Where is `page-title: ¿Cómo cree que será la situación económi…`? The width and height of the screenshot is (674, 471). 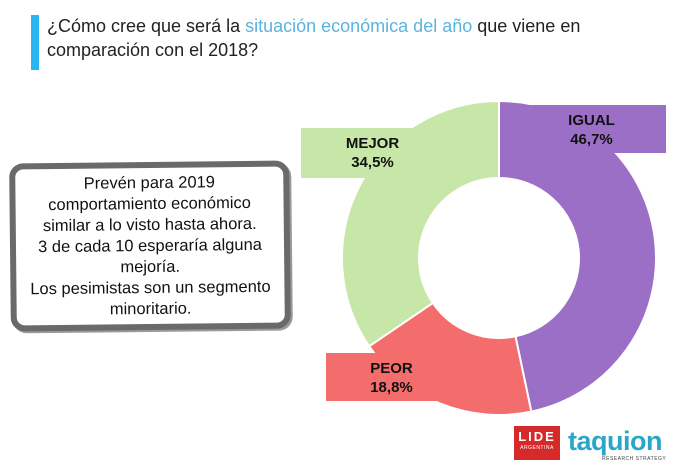 page-title: ¿Cómo cree que será la situación económi… is located at coordinates (347, 38).